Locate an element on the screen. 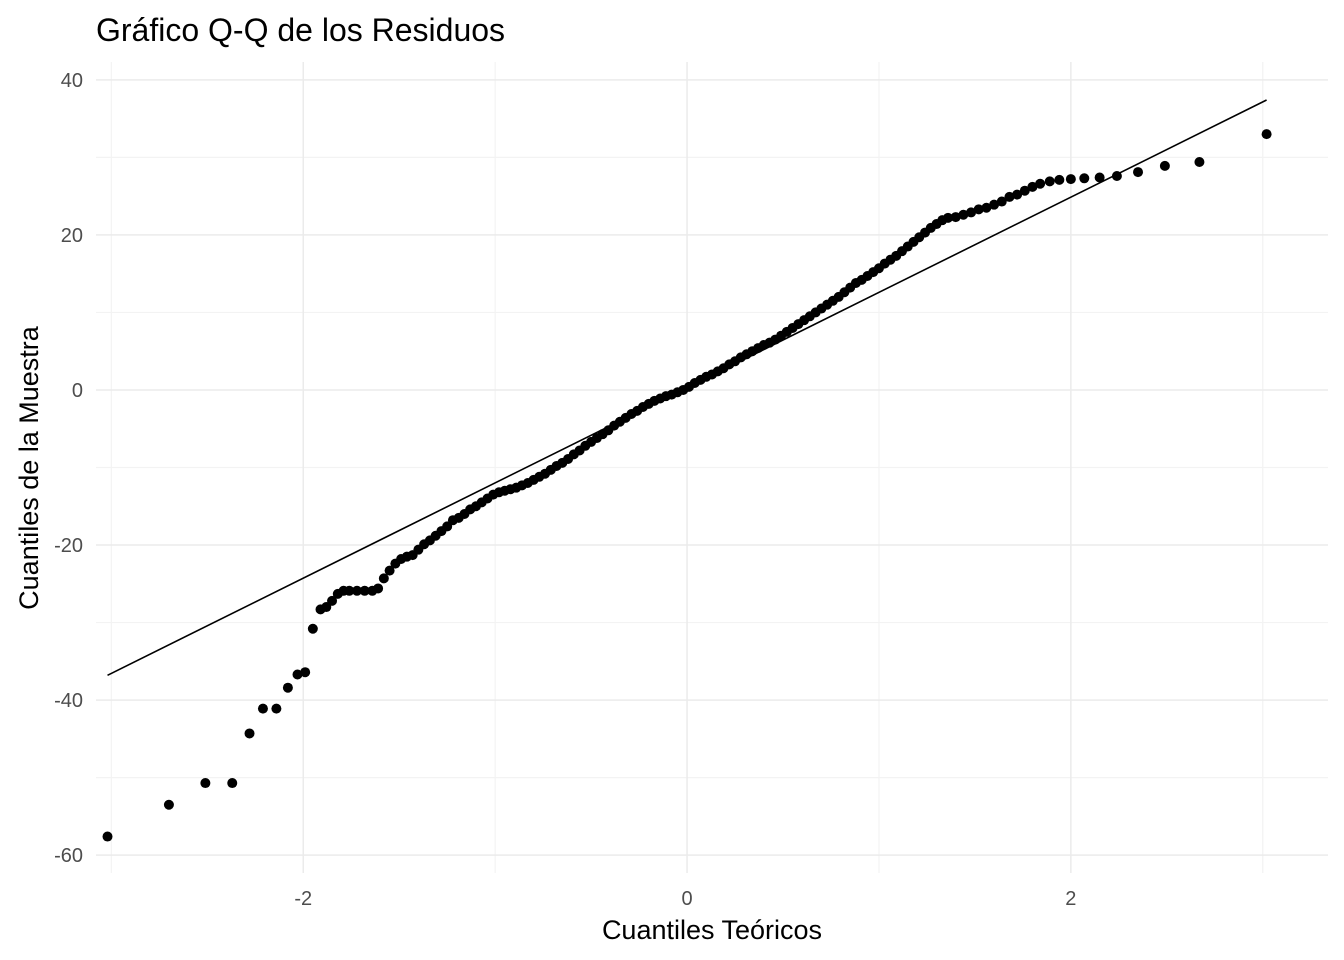  y-tick-label: 0 is located at coordinates (77, 391).